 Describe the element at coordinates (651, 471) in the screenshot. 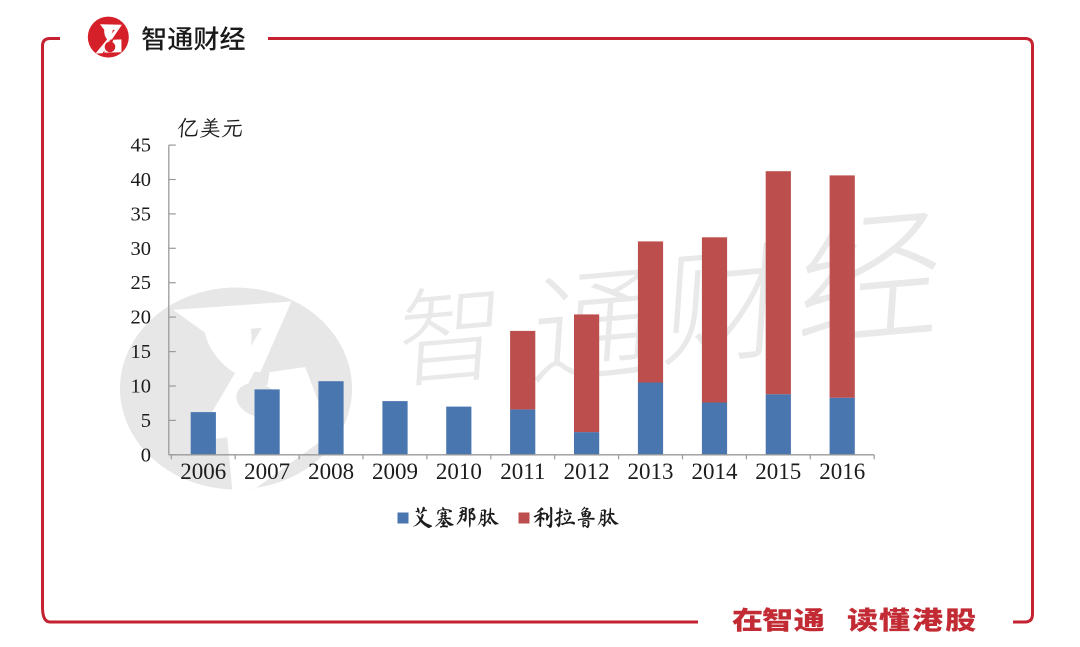

I see `svg-text: 2013` at that location.